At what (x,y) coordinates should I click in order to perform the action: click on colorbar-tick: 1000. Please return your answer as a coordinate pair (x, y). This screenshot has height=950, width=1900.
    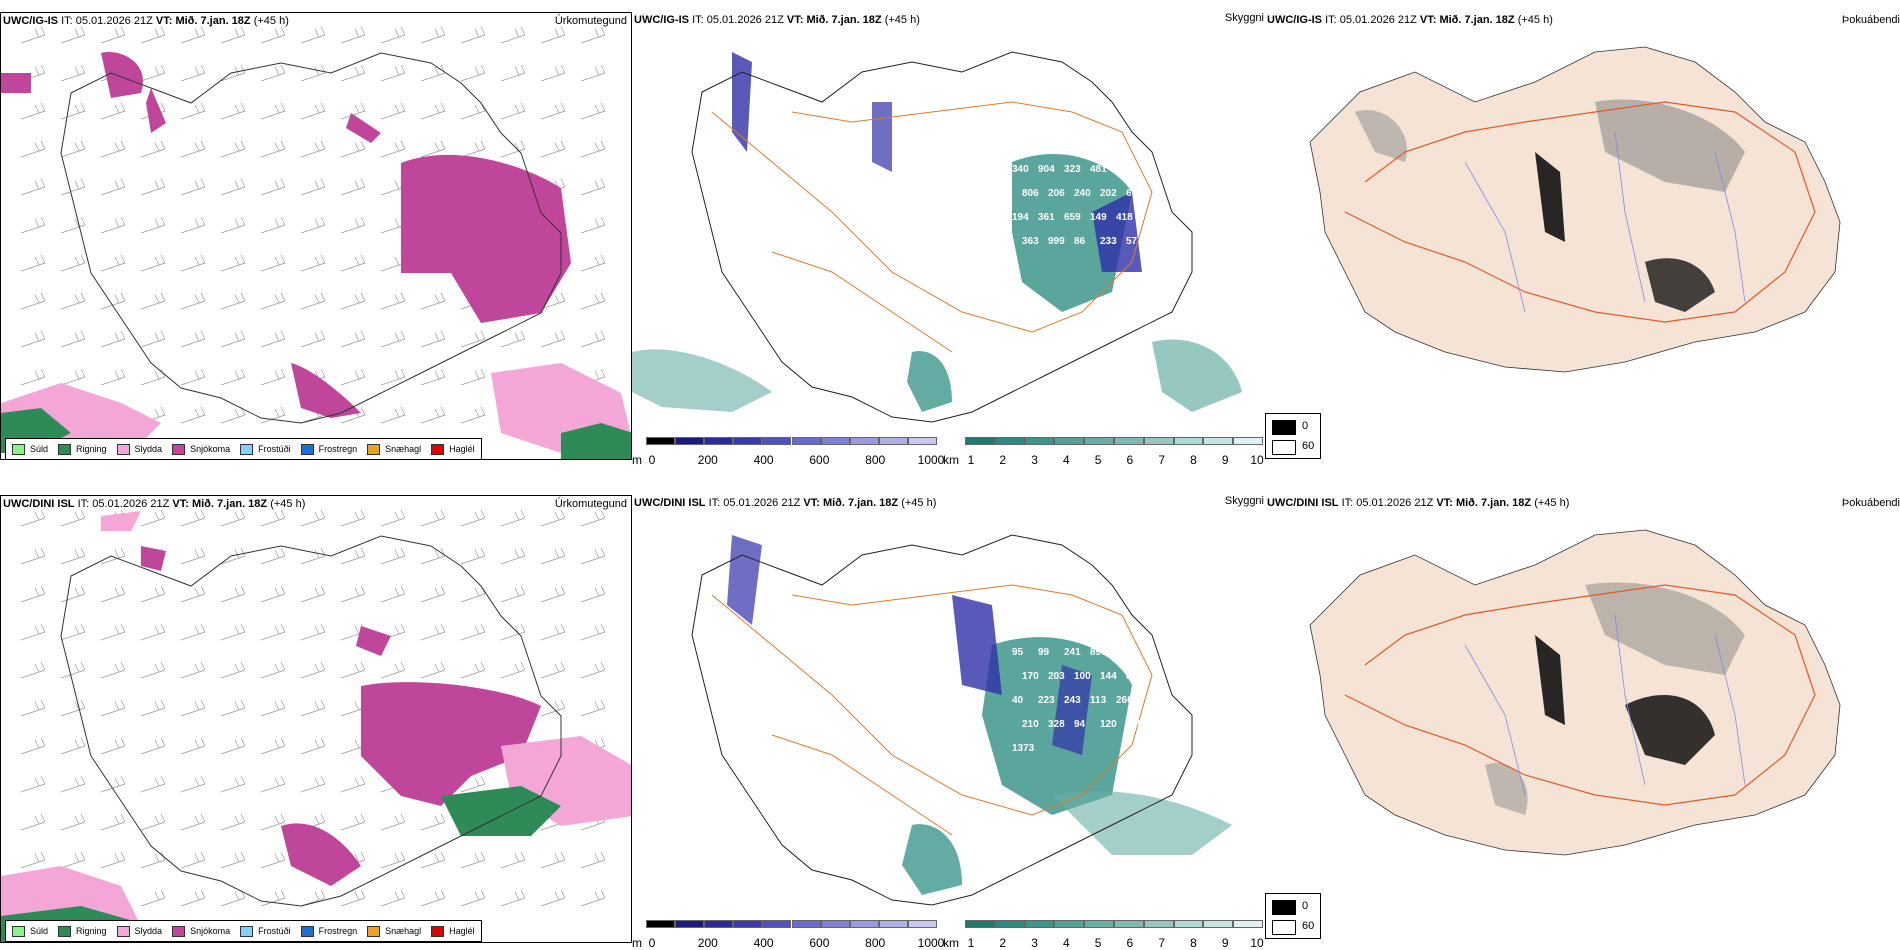
    Looking at the image, I should click on (931, 460).